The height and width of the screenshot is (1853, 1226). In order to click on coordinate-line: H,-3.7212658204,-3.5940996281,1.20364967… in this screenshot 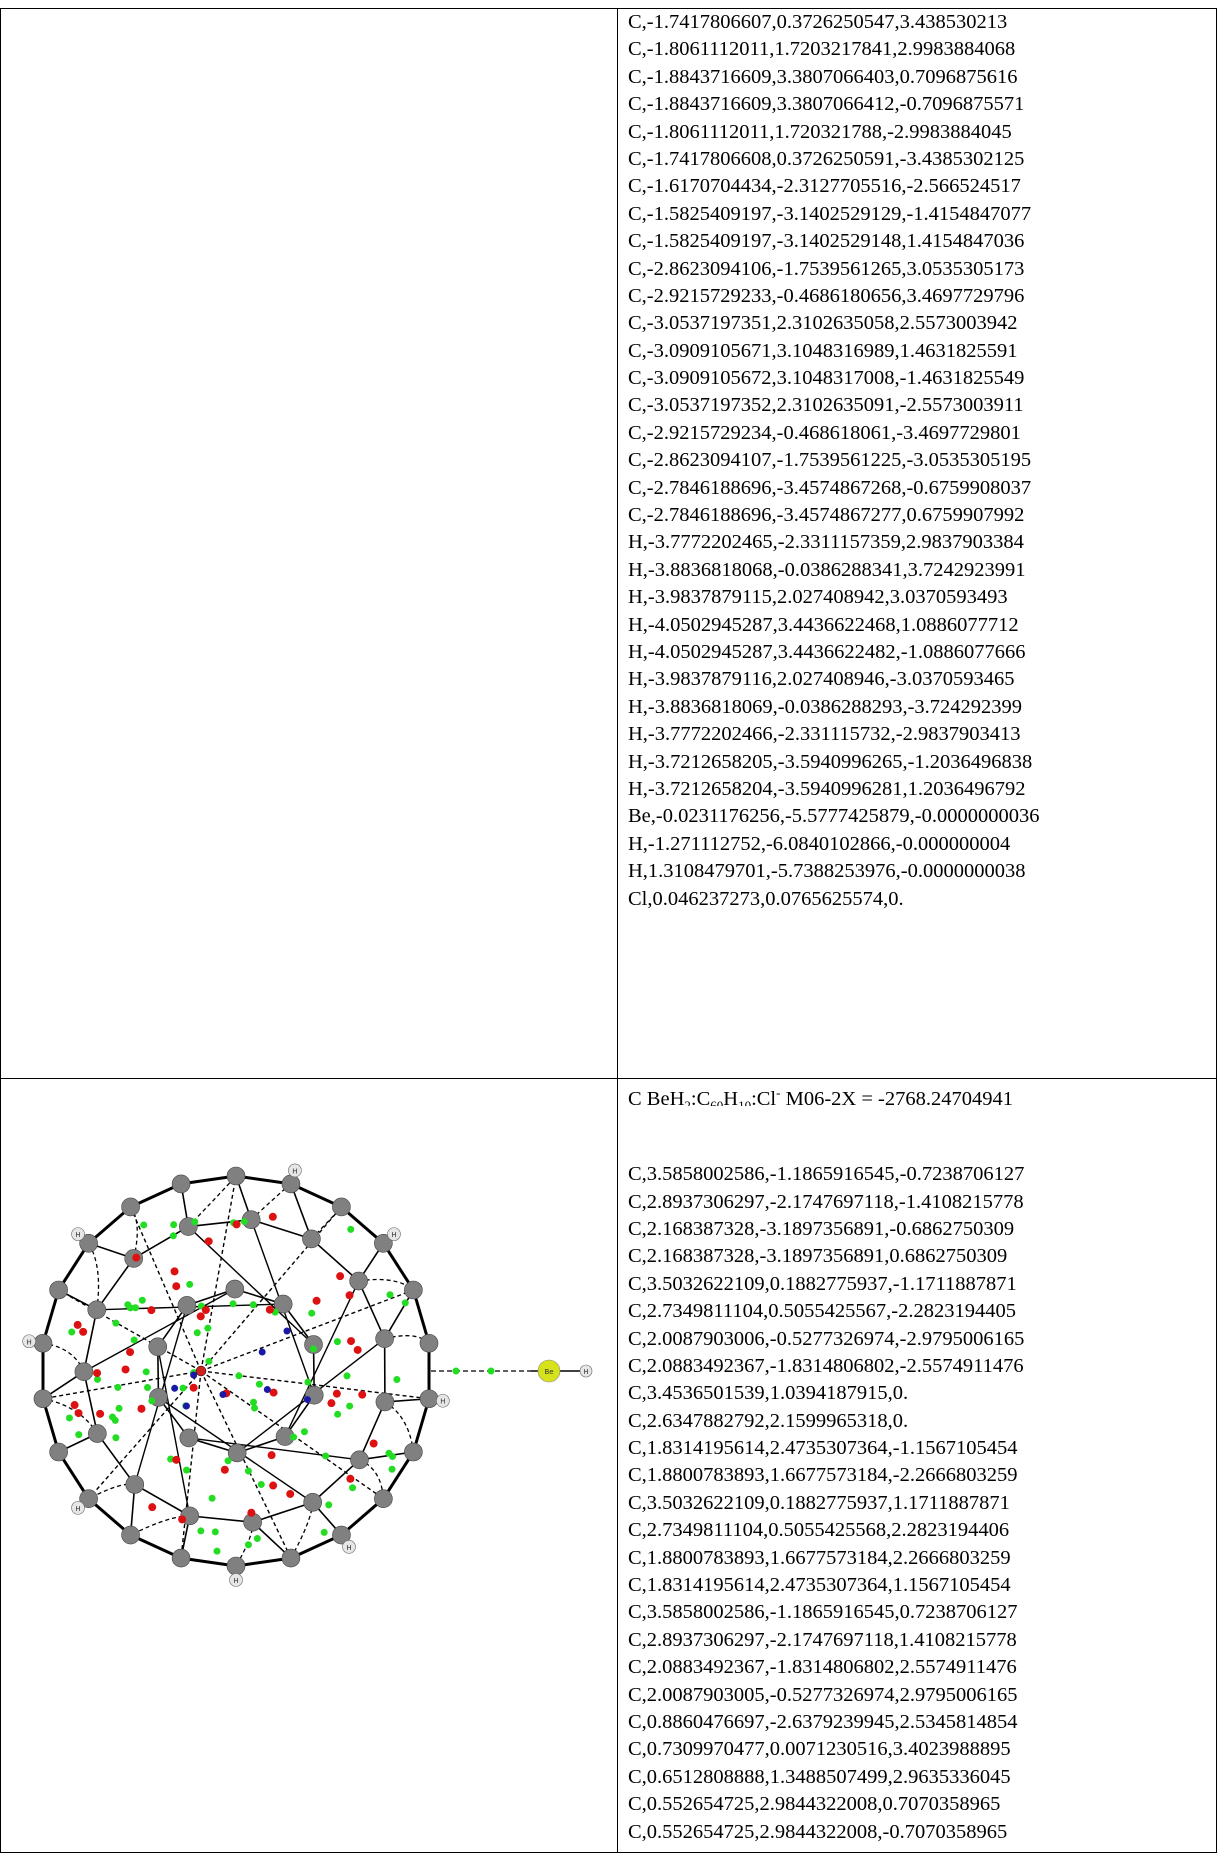, I will do `click(922, 789)`.